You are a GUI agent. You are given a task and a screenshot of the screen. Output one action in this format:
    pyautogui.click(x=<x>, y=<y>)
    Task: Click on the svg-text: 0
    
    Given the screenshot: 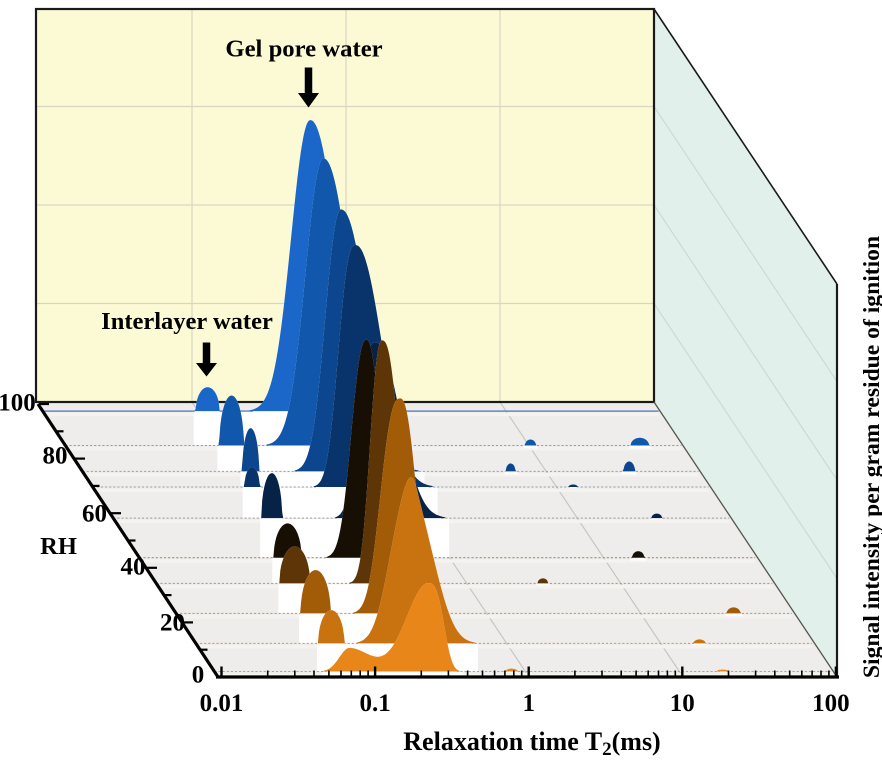 What is the action you would take?
    pyautogui.click(x=198, y=675)
    